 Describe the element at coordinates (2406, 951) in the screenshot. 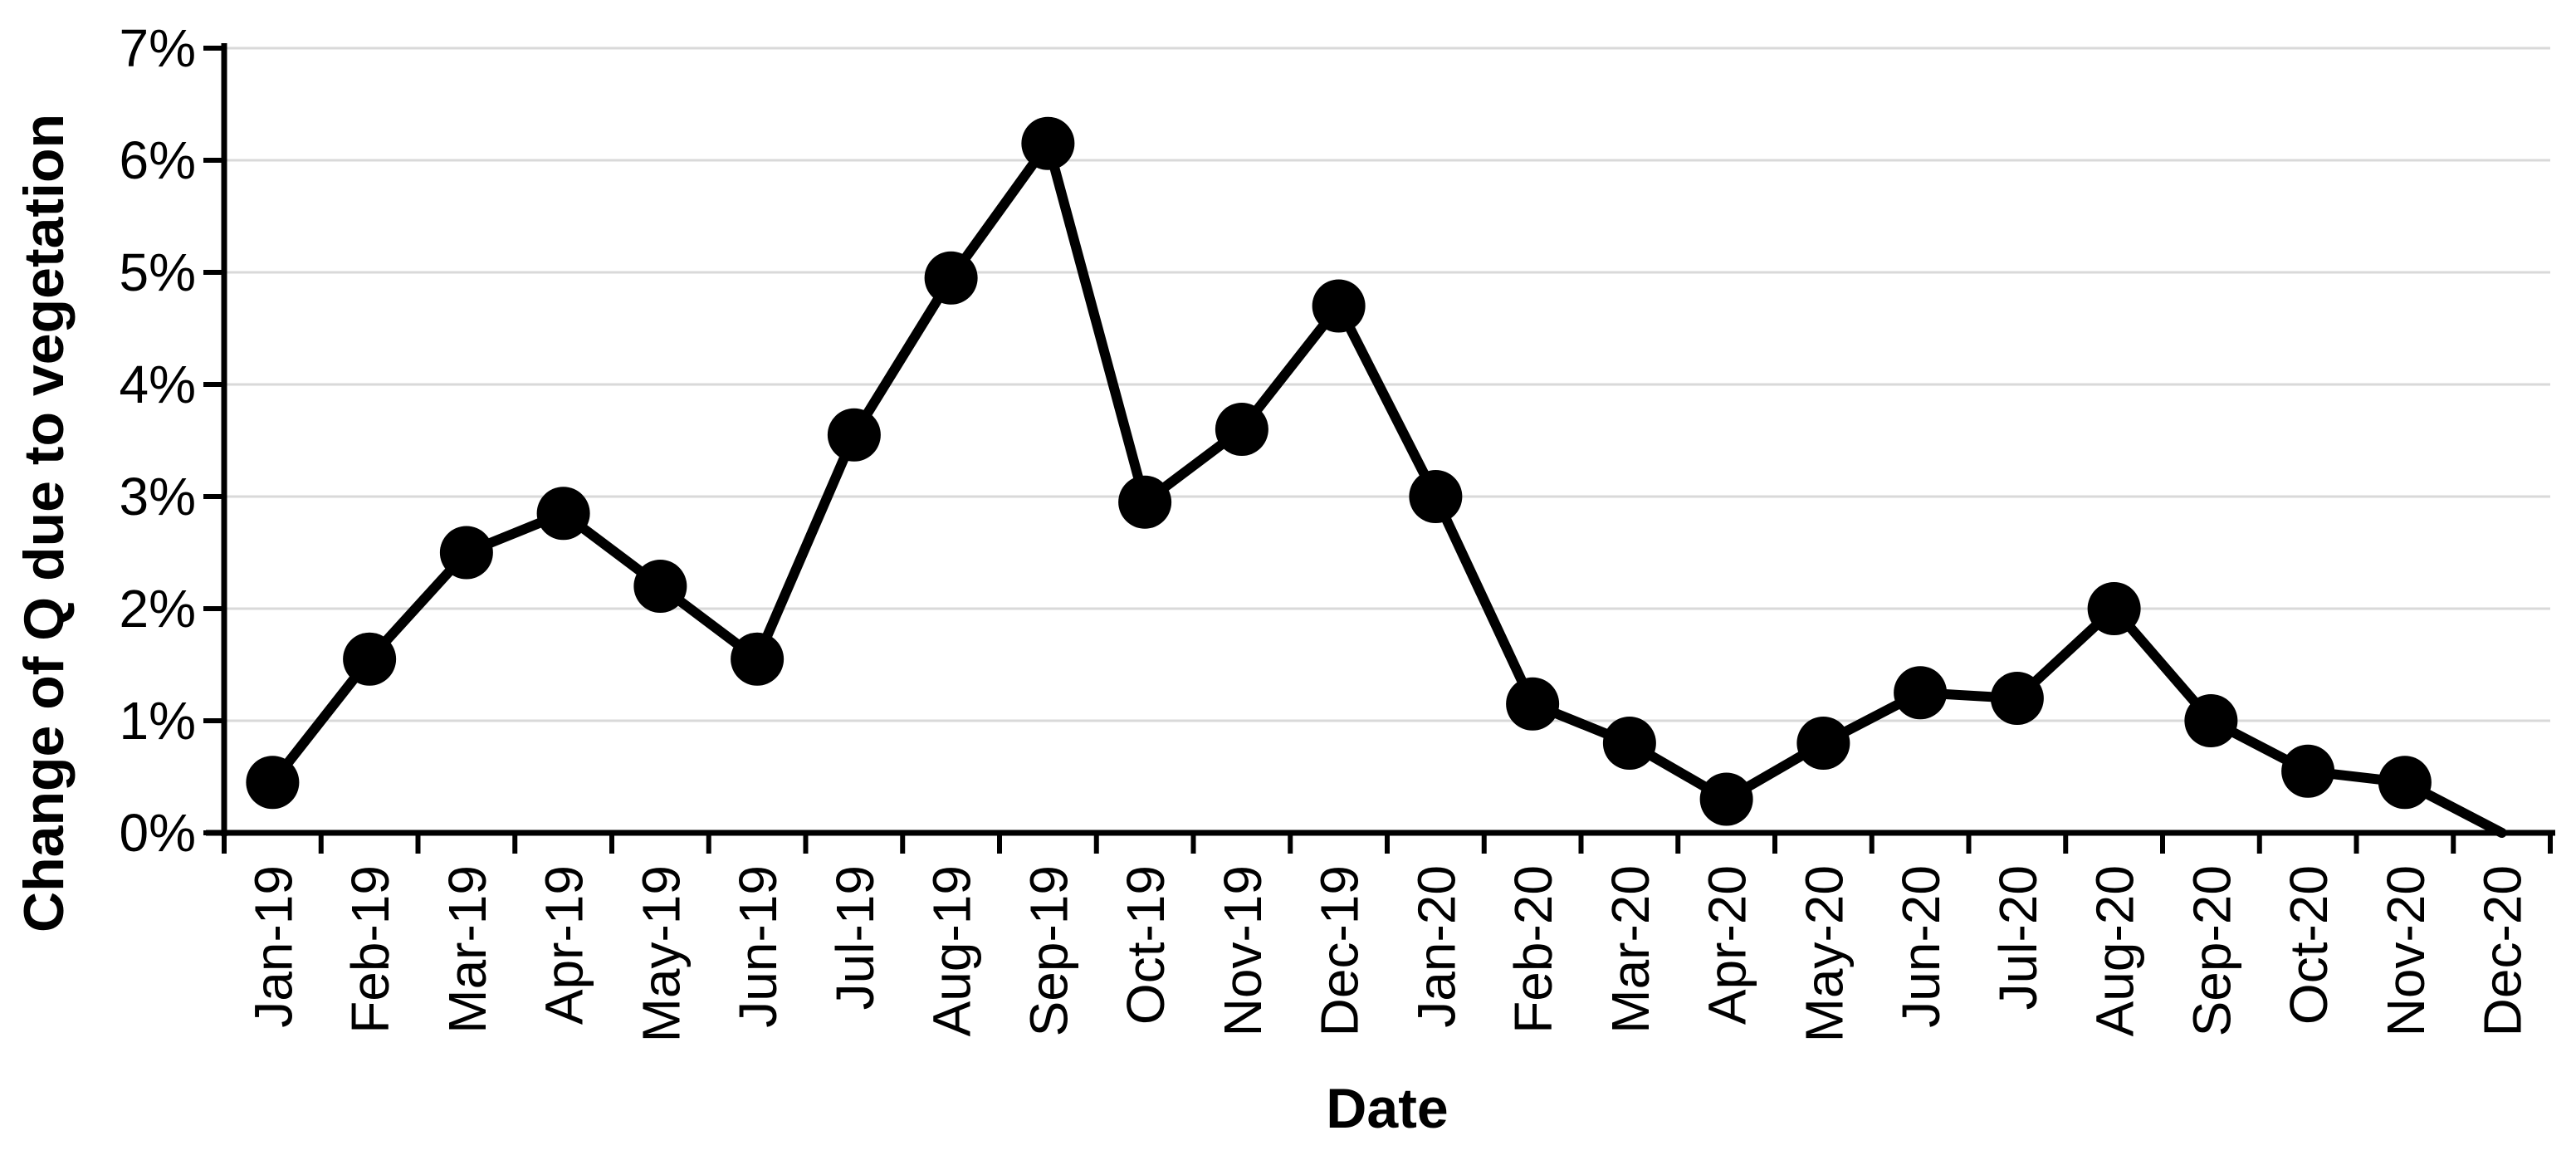

I see `x-tick-label: Nov-20` at that location.